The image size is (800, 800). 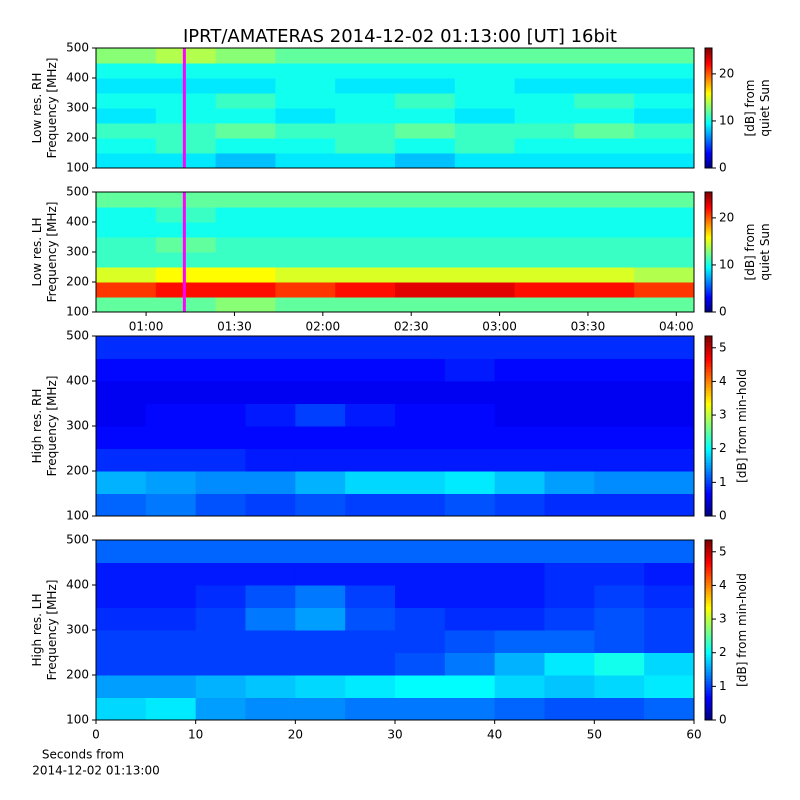 I want to click on x-tick-label: 40, so click(x=494, y=735).